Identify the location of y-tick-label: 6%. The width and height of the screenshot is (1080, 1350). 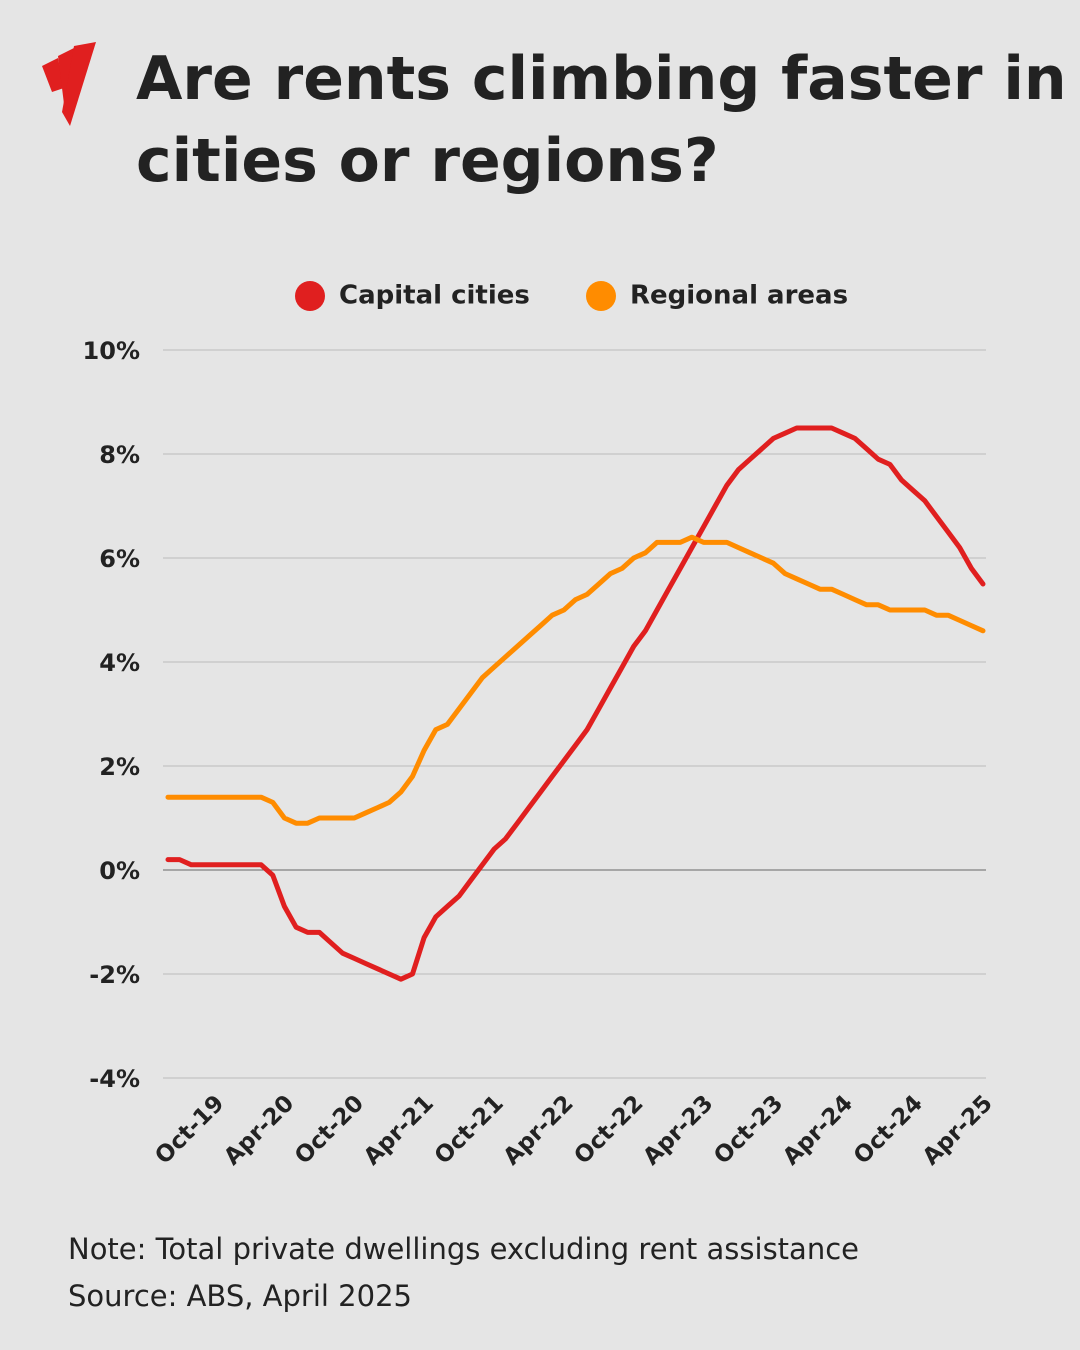
(119, 559).